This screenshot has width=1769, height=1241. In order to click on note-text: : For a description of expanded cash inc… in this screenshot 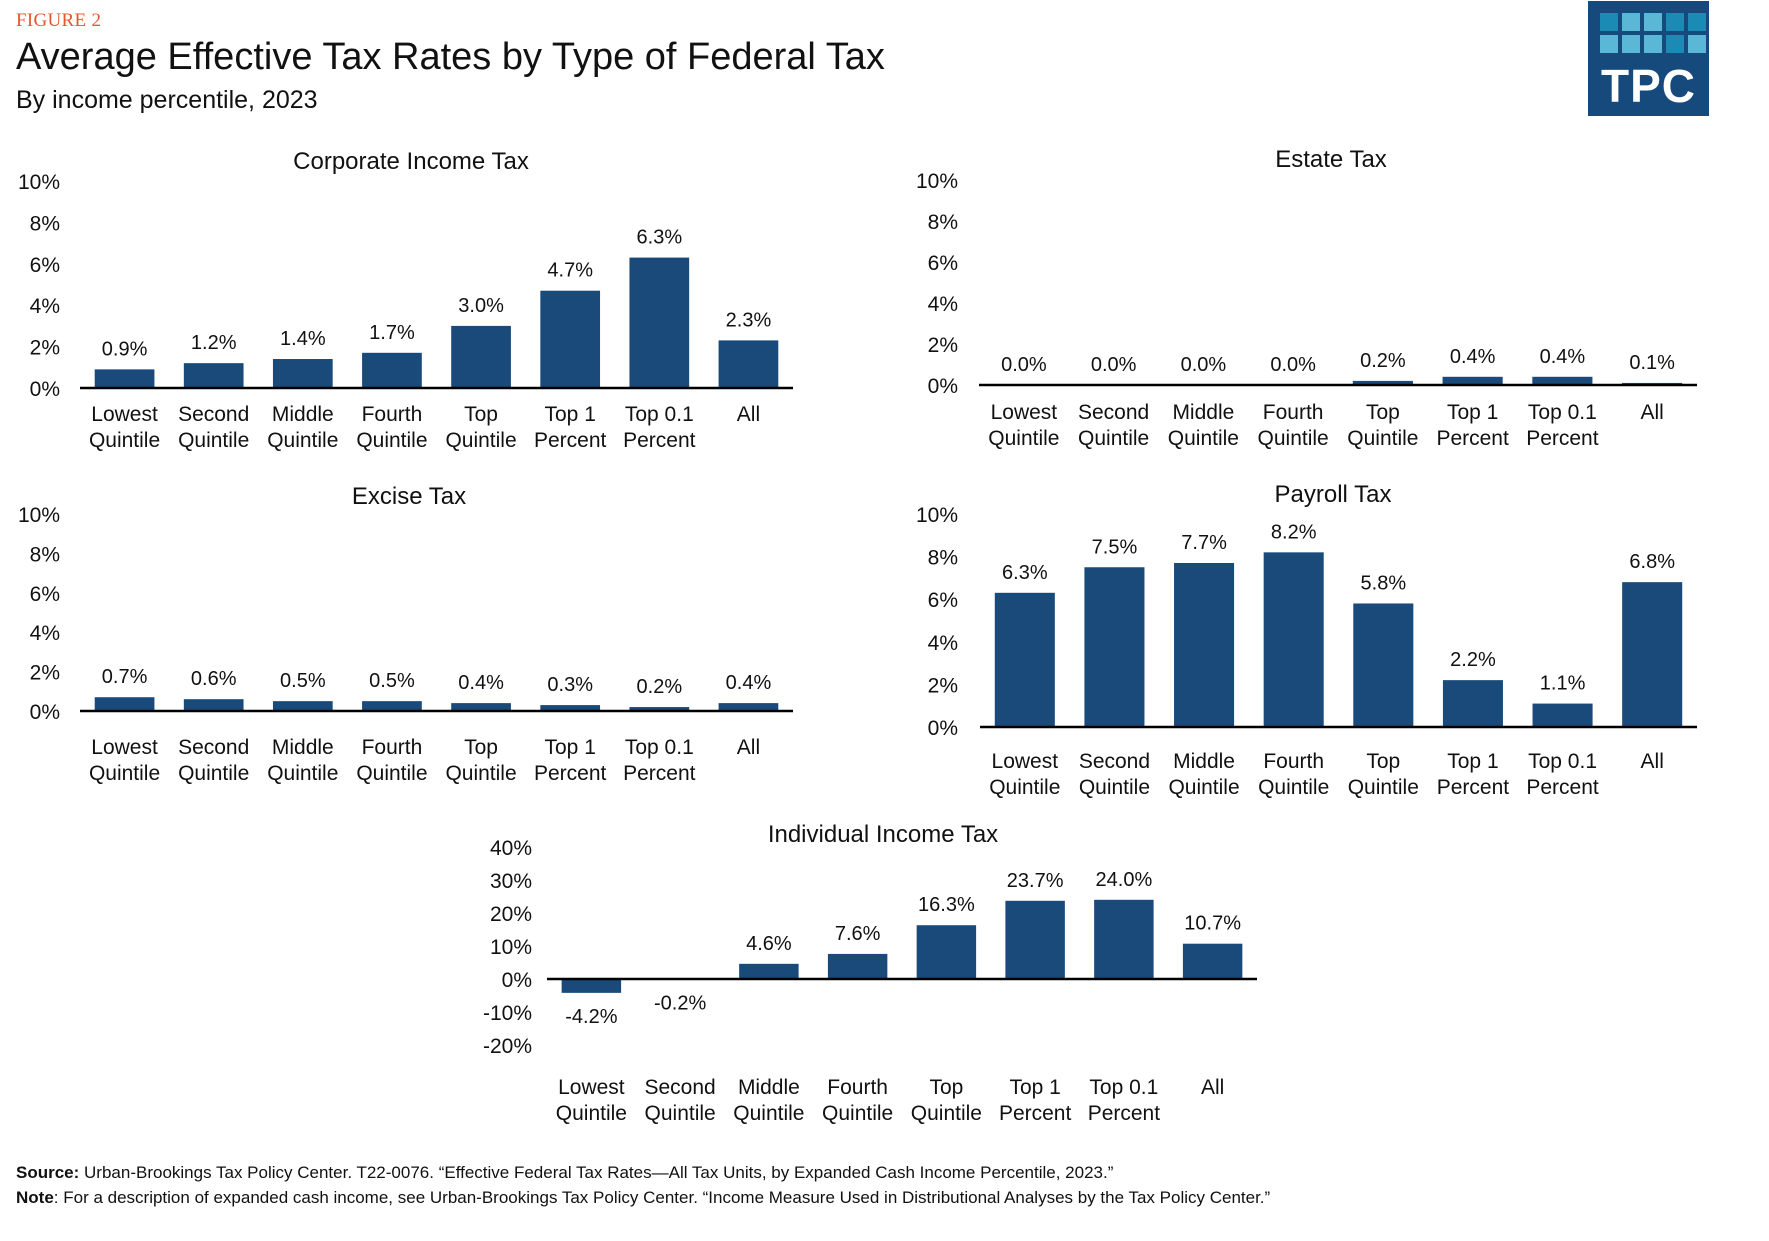, I will do `click(662, 1197)`.